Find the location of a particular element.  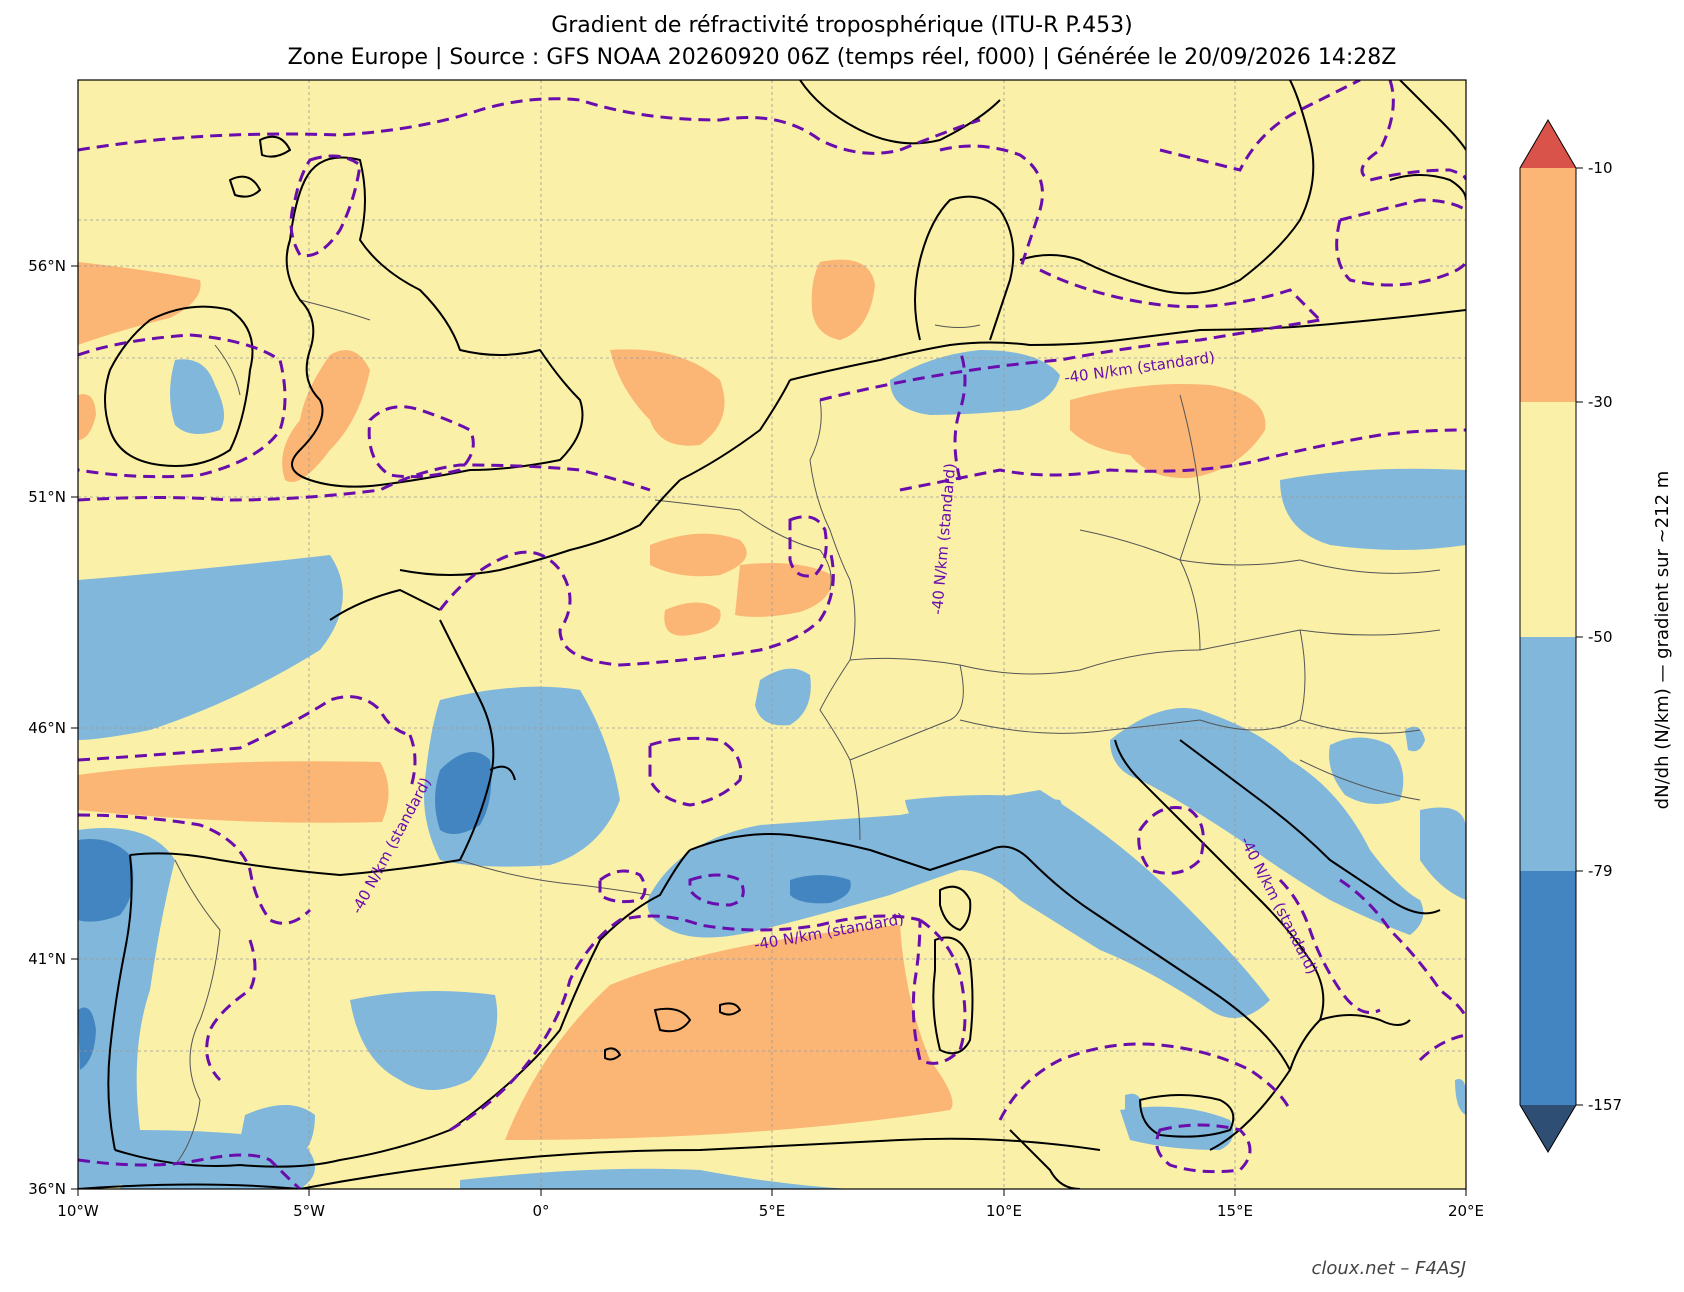

lightblue-zone-aegean is located at coordinates (1443, 853).